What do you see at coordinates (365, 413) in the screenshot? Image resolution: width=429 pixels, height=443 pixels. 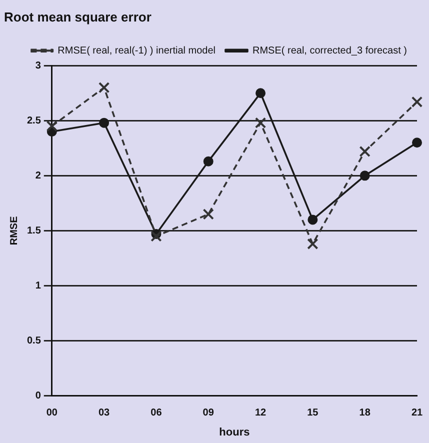 I see `x-tick-label: 18` at bounding box center [365, 413].